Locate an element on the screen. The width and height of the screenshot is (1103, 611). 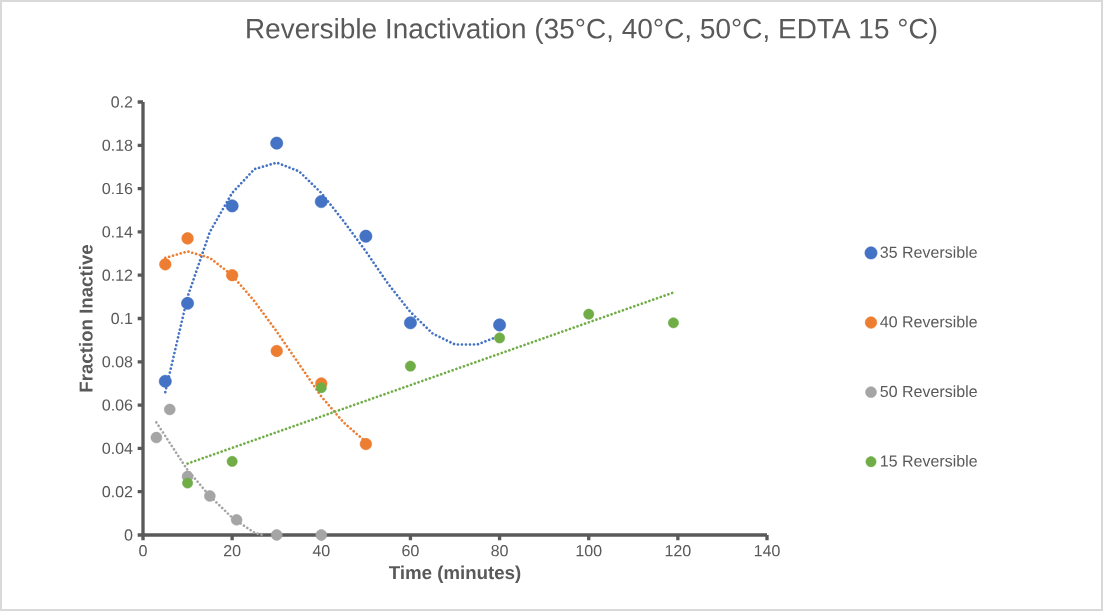
y-tick-label: 0.02 is located at coordinates (117, 492).